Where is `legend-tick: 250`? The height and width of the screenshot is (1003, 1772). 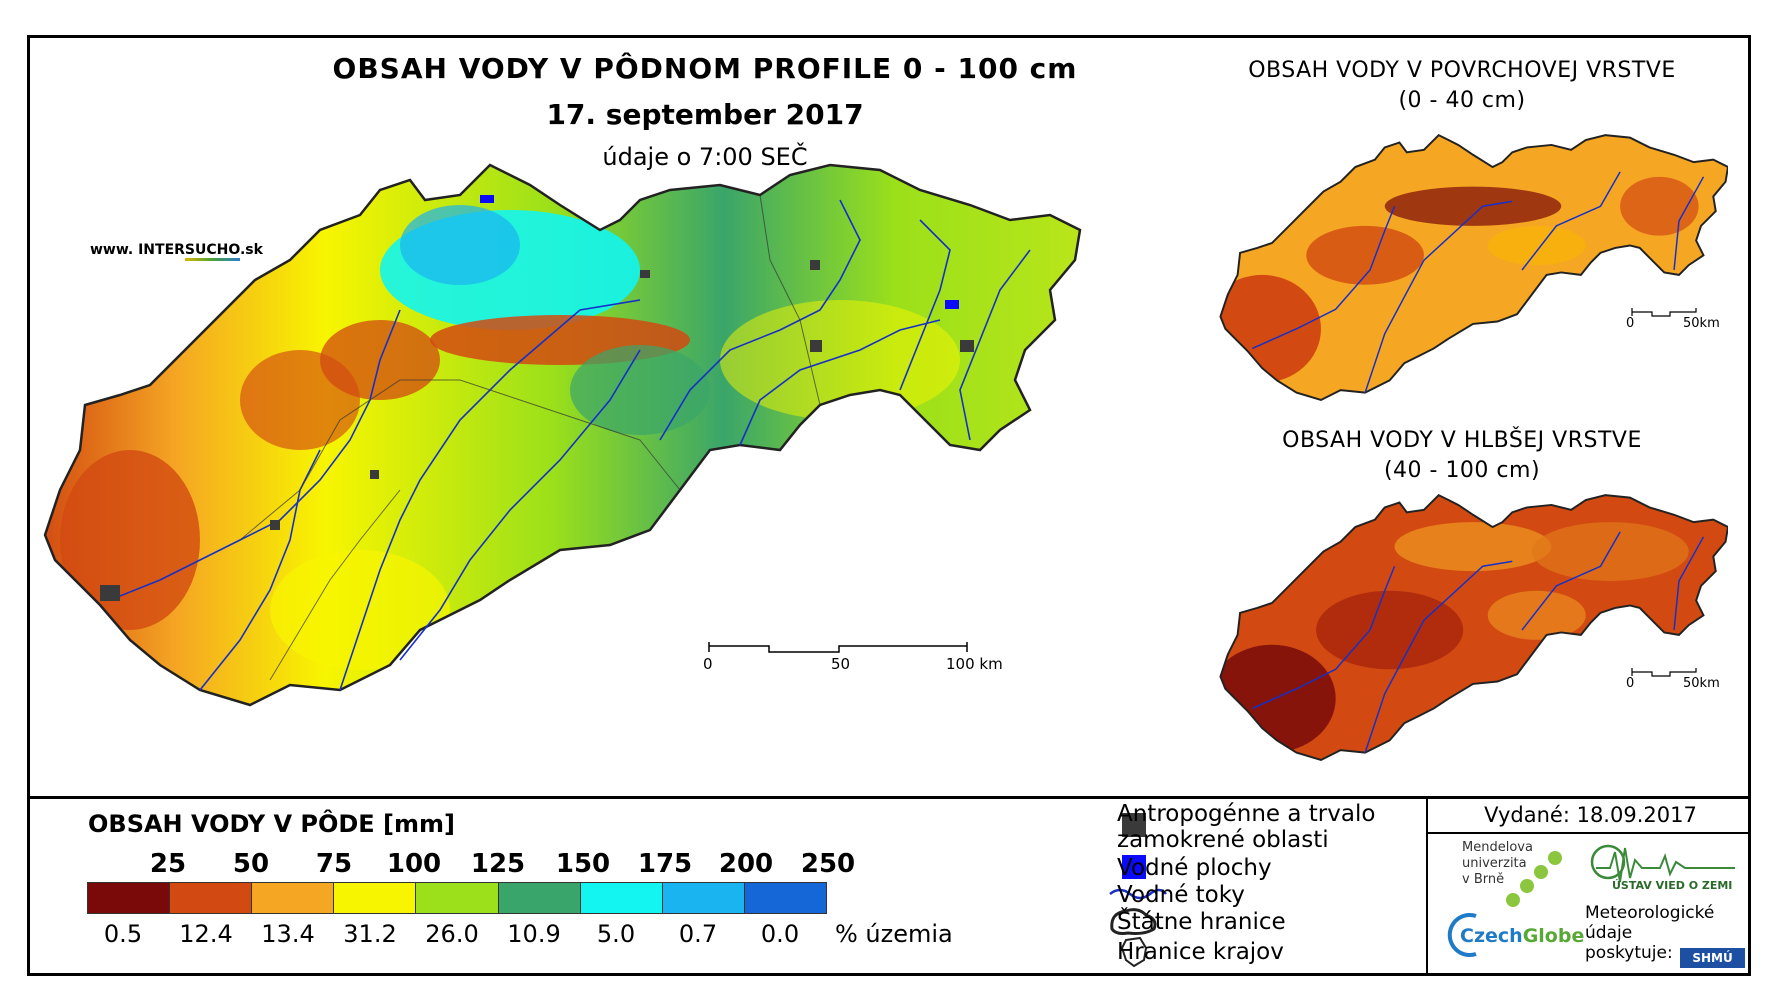
legend-tick: 250 is located at coordinates (828, 864).